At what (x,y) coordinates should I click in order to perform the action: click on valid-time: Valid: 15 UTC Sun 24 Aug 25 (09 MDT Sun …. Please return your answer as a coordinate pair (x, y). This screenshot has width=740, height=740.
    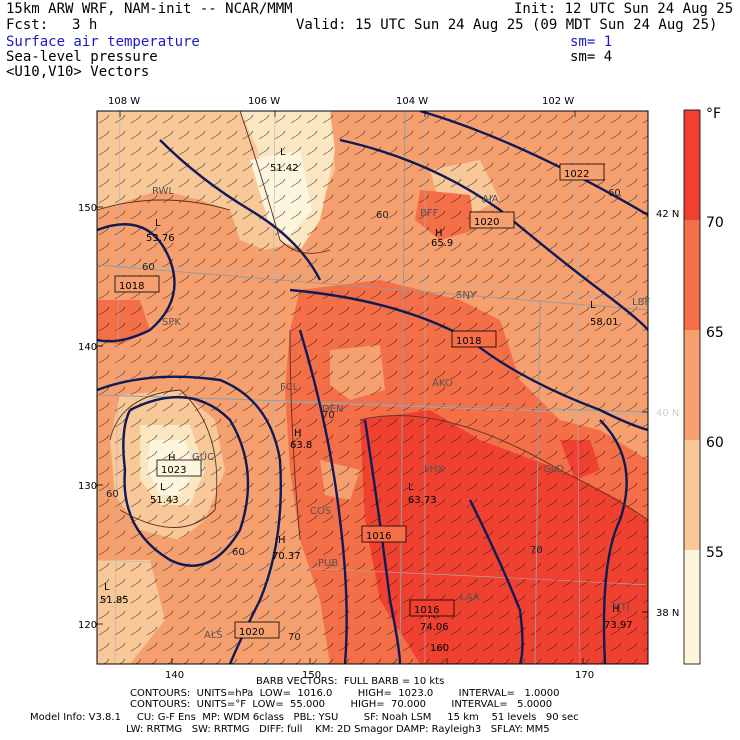
    Looking at the image, I should click on (507, 25).